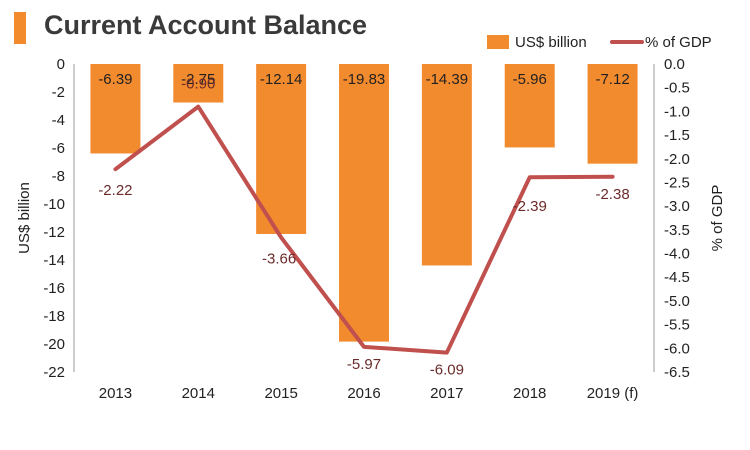 The image size is (750, 450). I want to click on bar-value-label: -14.39, so click(447, 79).